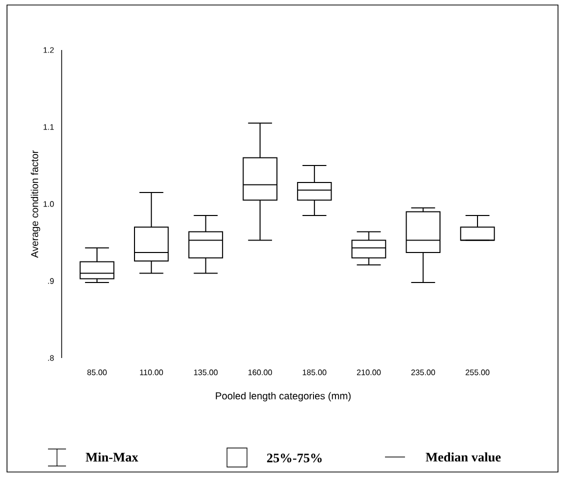  I want to click on y-tick-label: .9, so click(51, 281).